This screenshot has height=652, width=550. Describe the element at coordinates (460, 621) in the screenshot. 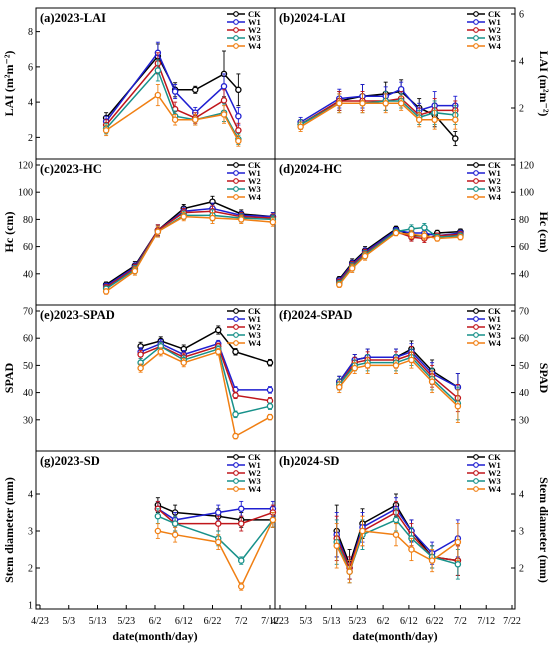

I see `x-tick-label: 7/2` at that location.